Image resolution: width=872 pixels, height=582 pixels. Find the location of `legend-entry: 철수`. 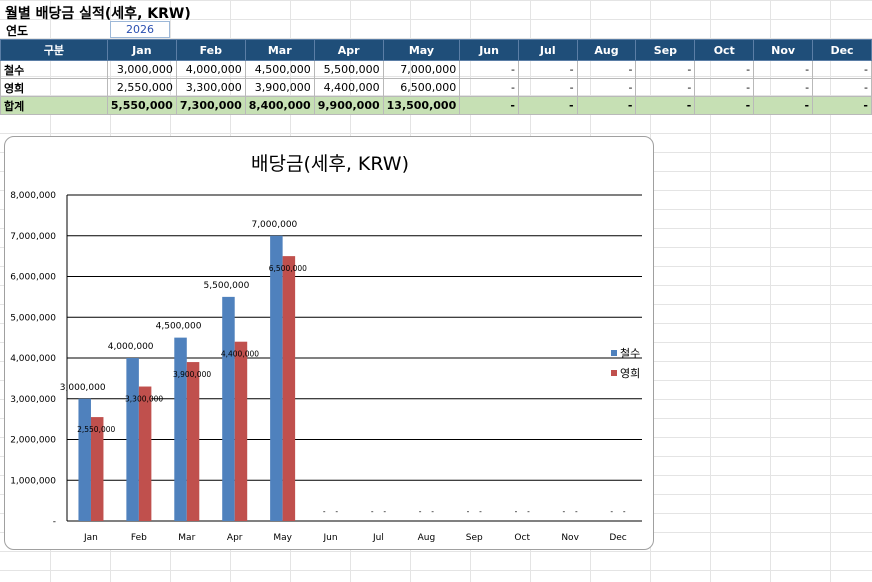

legend-entry: 철수 is located at coordinates (630, 353).